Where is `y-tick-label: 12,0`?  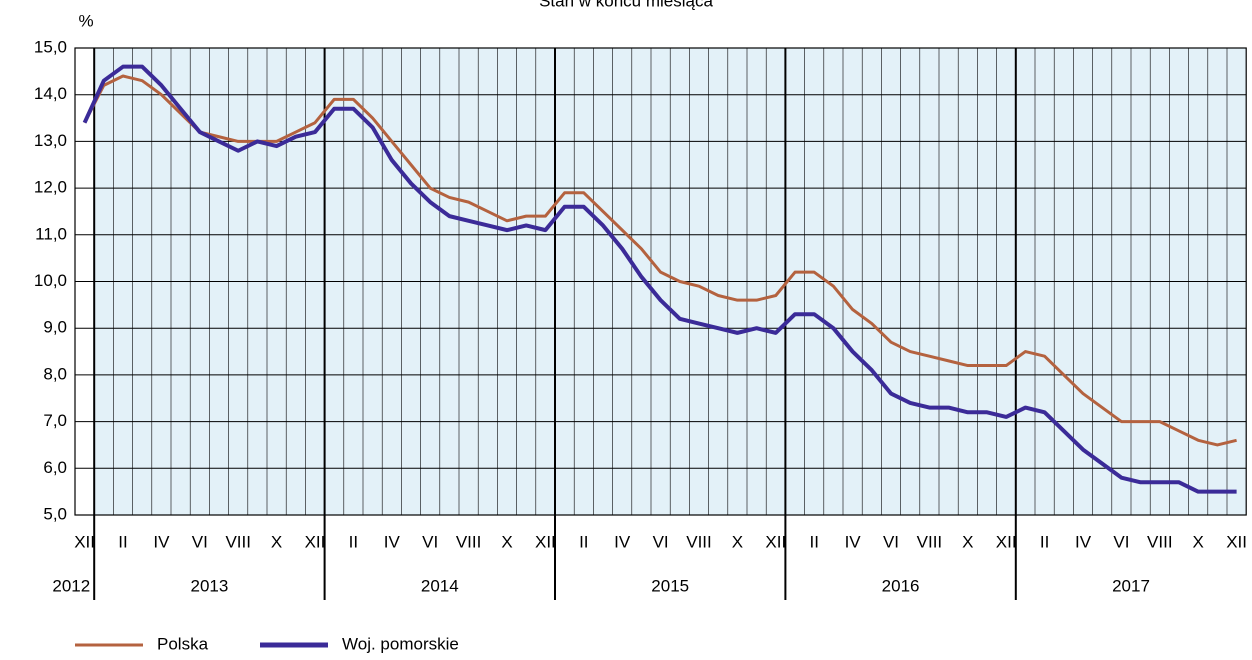
y-tick-label: 12,0 is located at coordinates (50, 187).